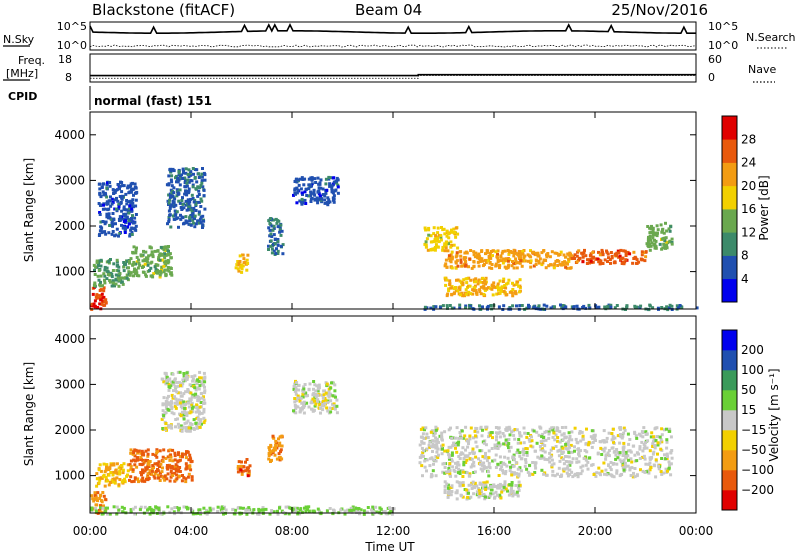 The height and width of the screenshot is (554, 800). I want to click on velocity-ytick-label: 2000, so click(69, 430).